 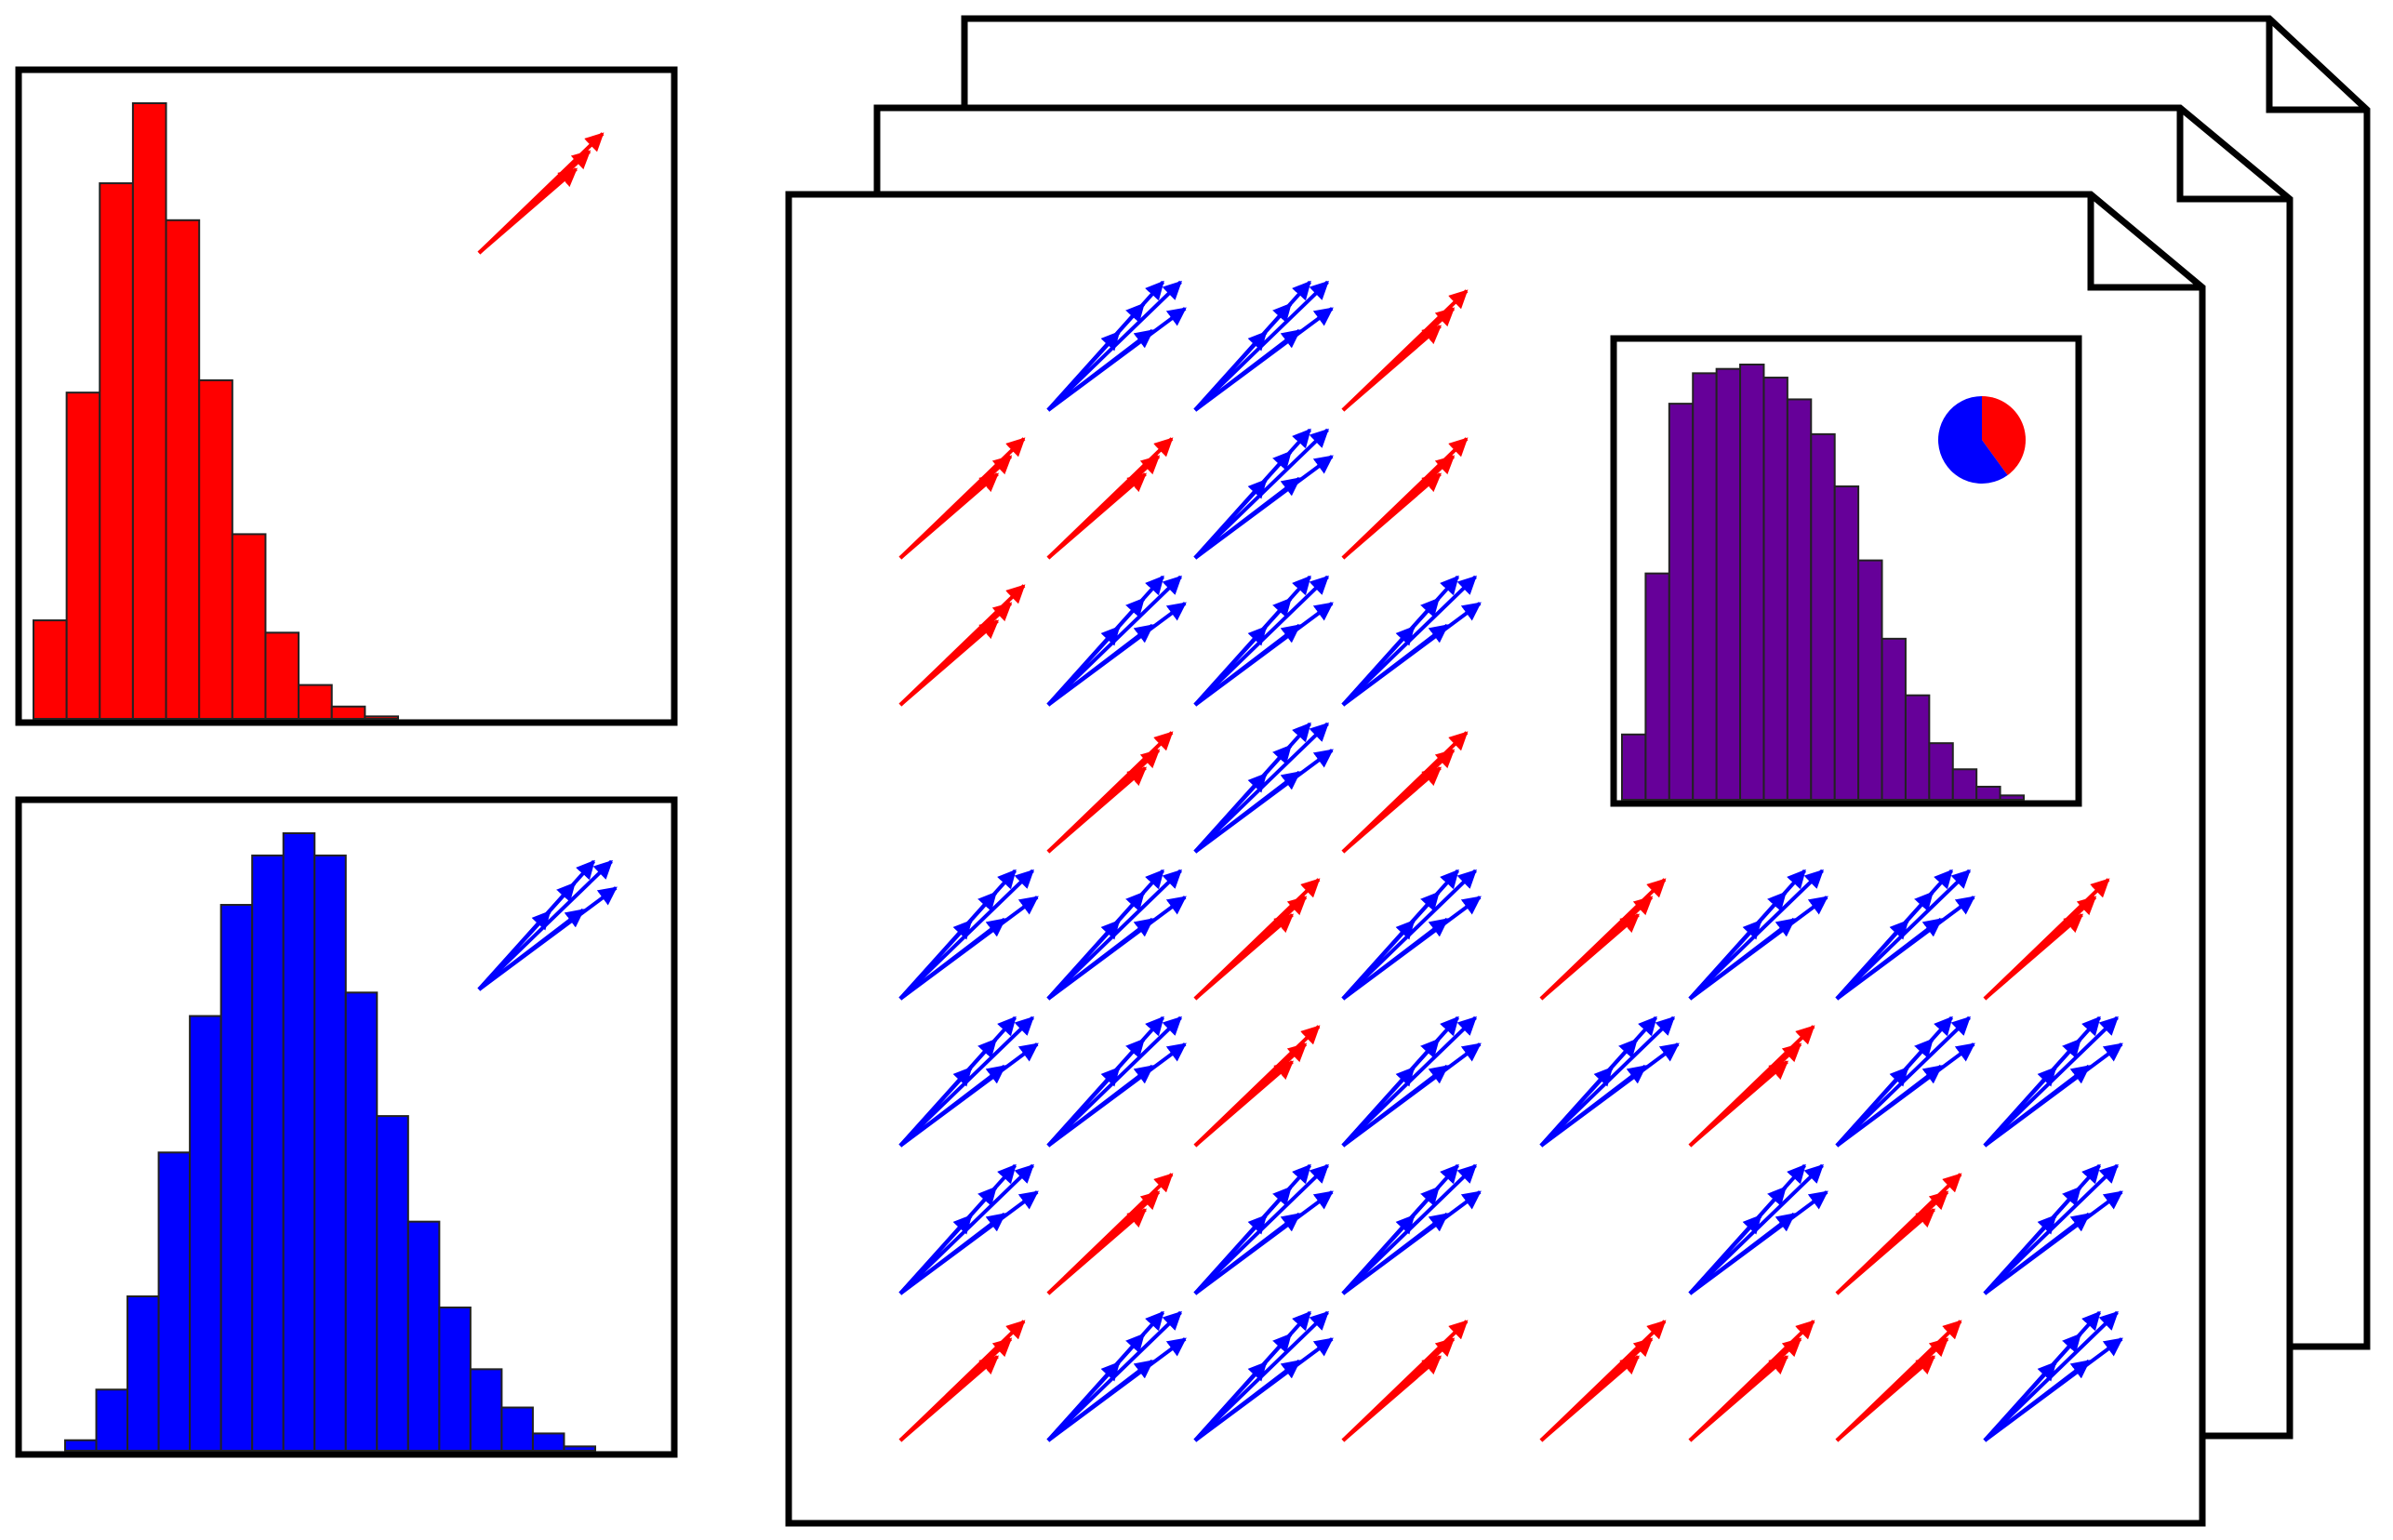 What do you see at coordinates (1982, 440) in the screenshot?
I see `proportion-pie` at bounding box center [1982, 440].